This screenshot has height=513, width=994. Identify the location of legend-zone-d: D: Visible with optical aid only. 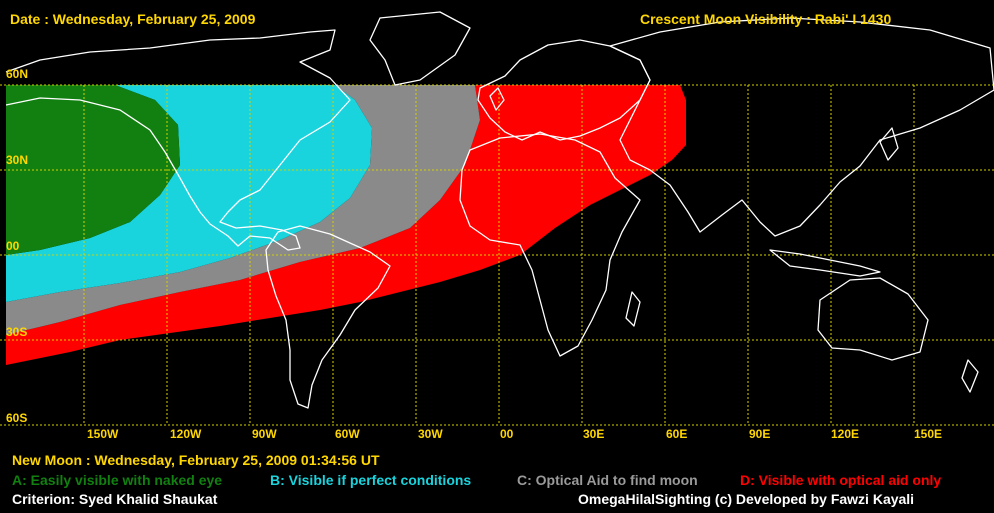
(841, 480).